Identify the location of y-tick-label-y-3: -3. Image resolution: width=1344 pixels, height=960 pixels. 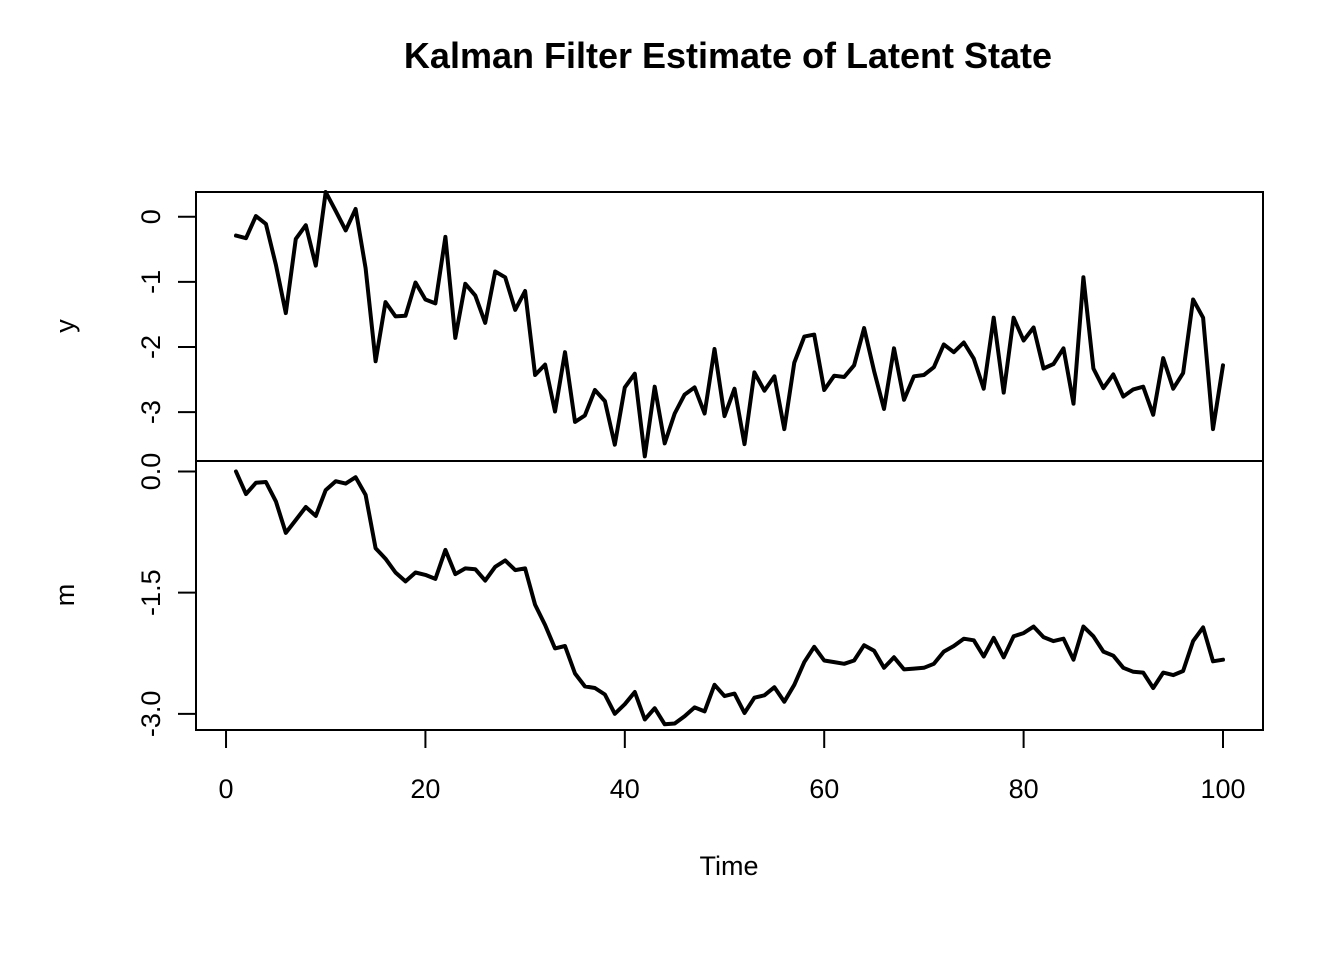
(151, 412).